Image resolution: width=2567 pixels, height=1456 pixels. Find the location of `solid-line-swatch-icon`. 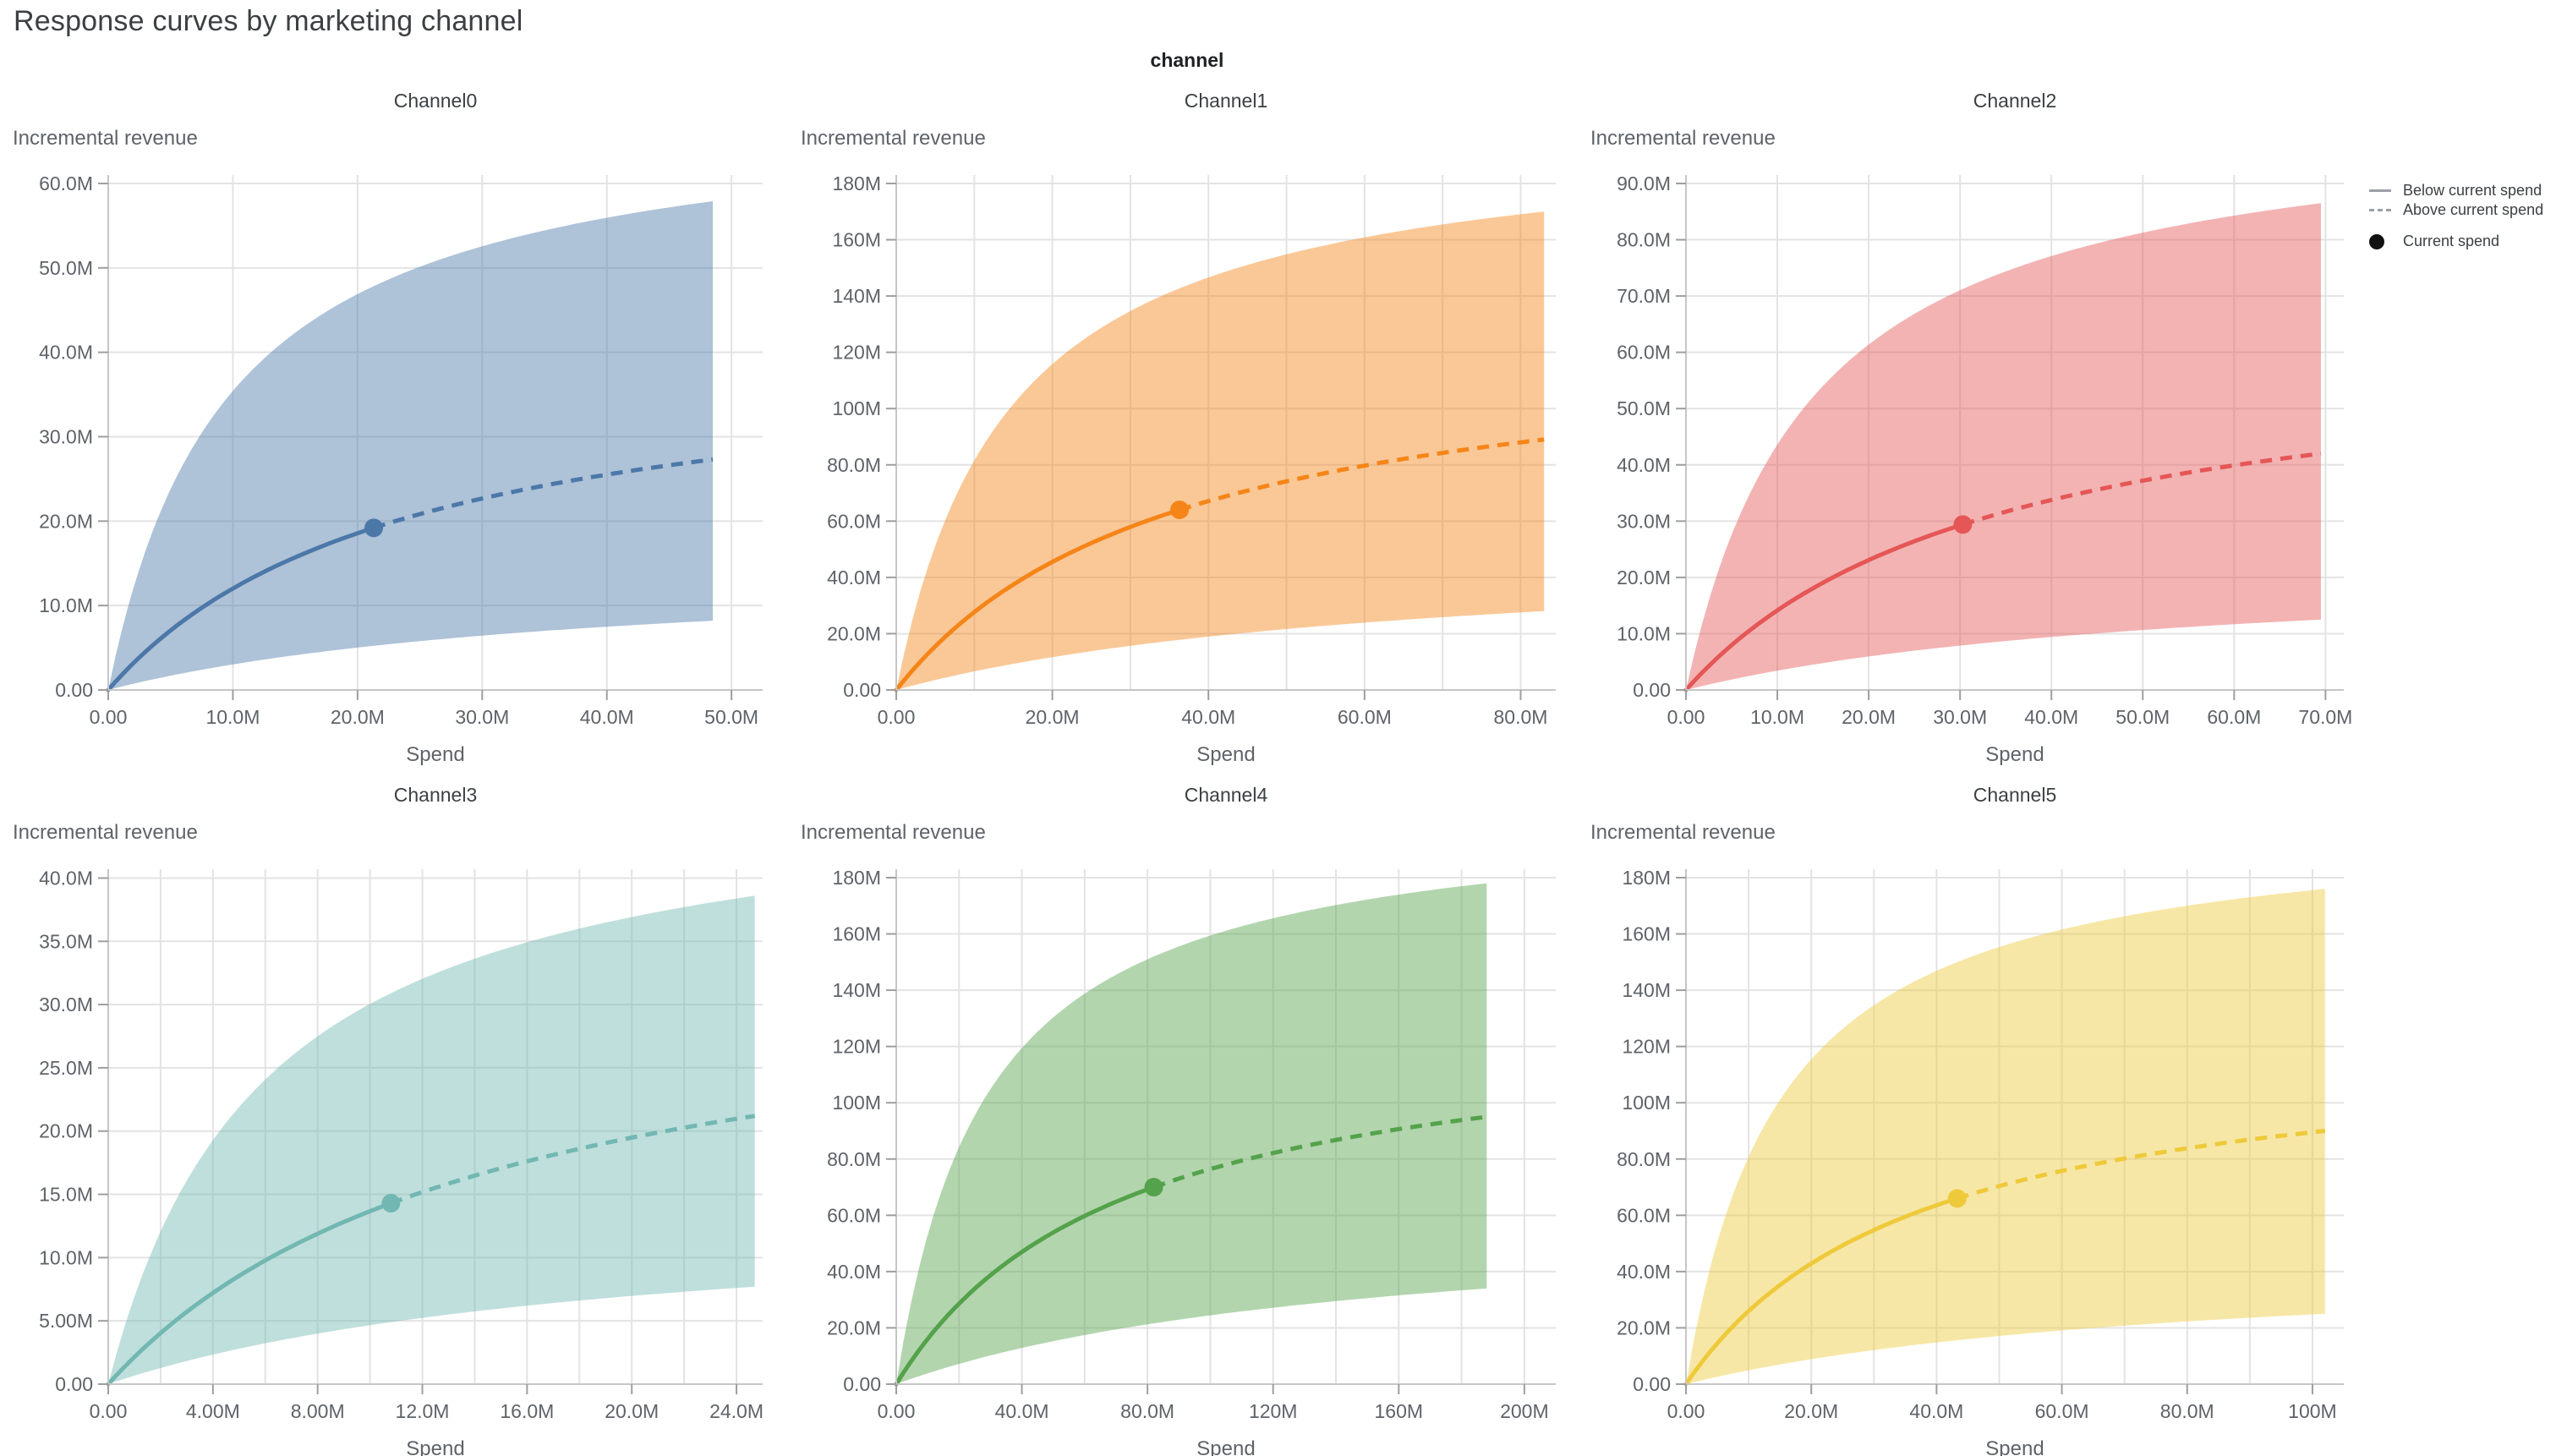

solid-line-swatch-icon is located at coordinates (2380, 190).